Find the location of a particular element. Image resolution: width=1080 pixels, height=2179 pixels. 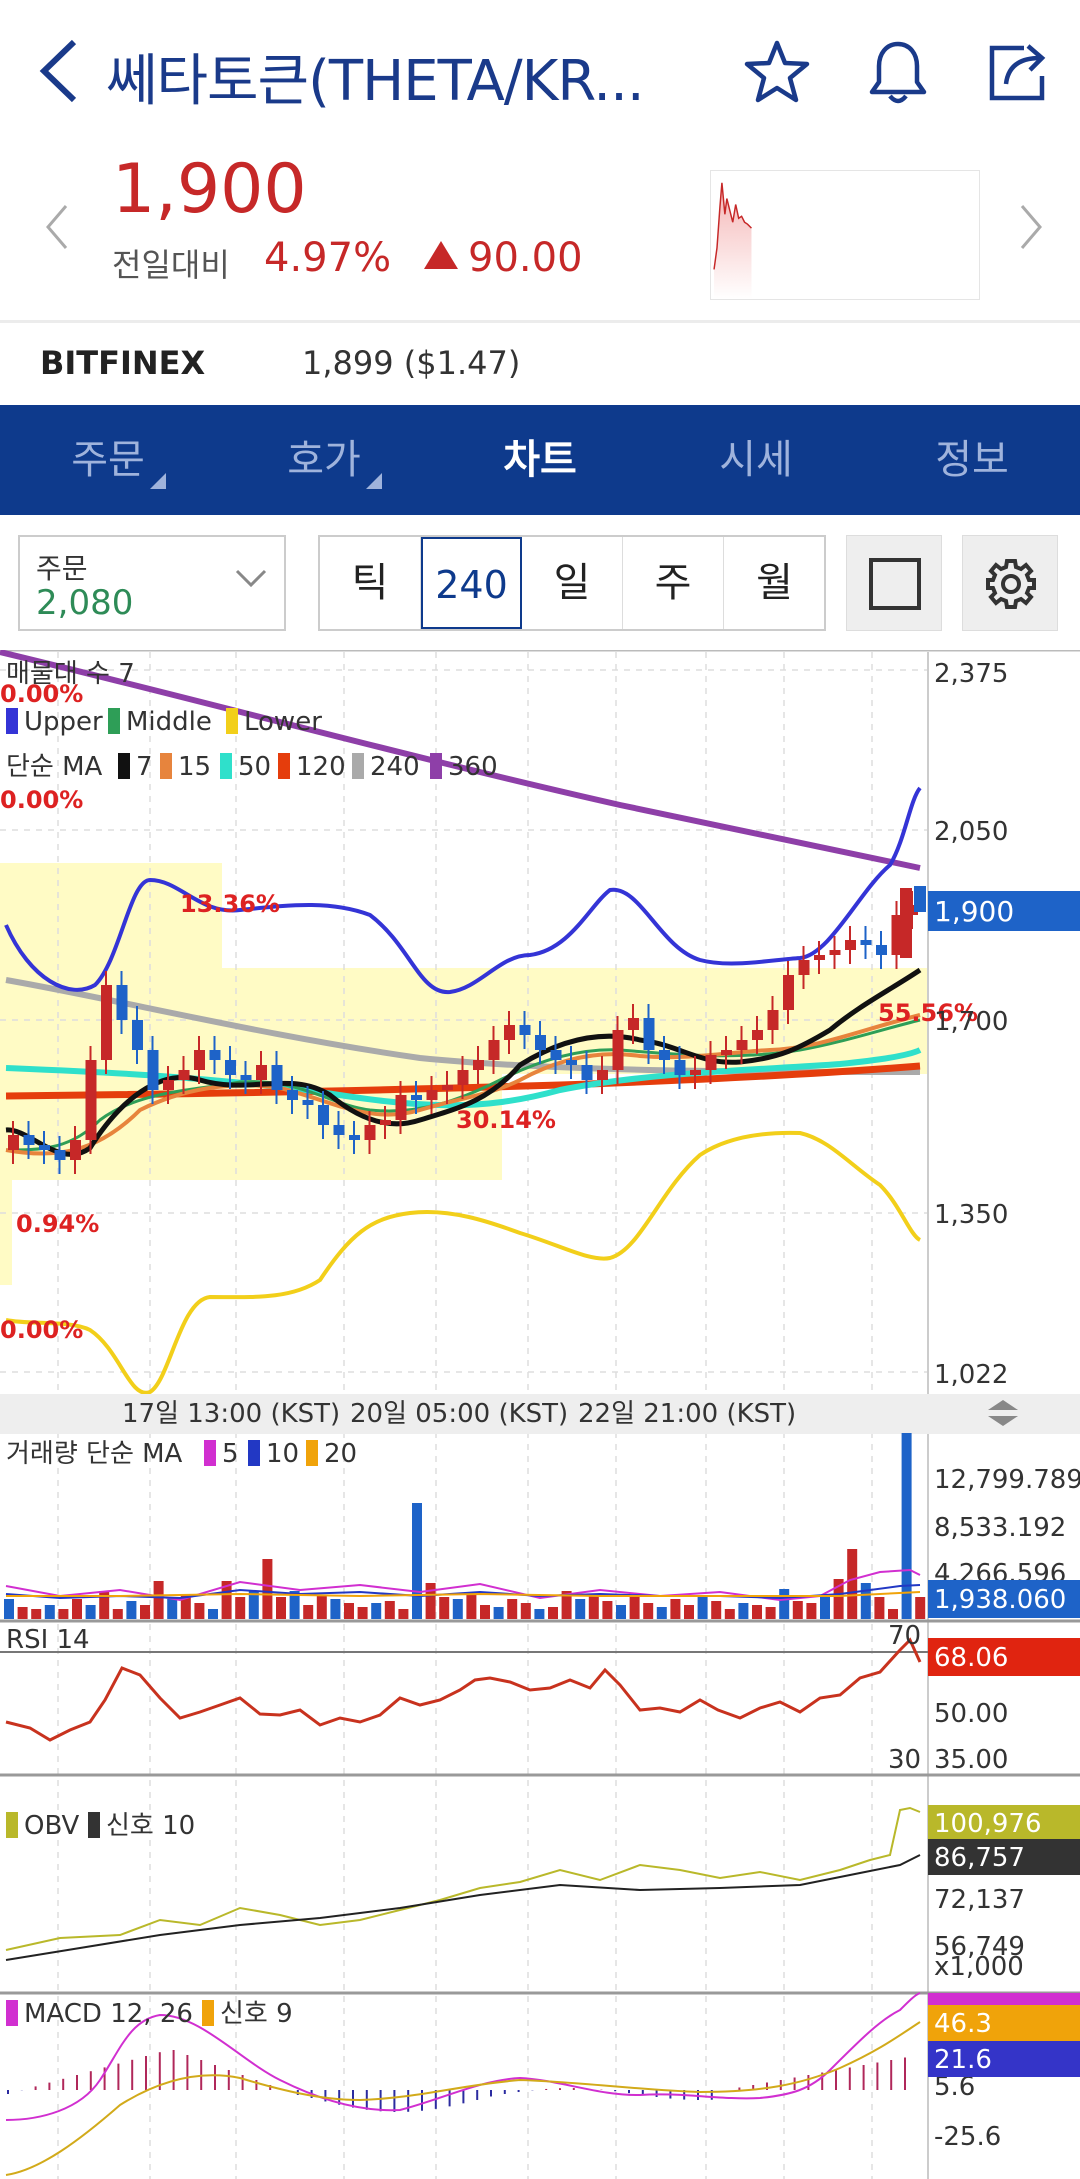

volume-legend-20: 20 is located at coordinates (340, 1454).